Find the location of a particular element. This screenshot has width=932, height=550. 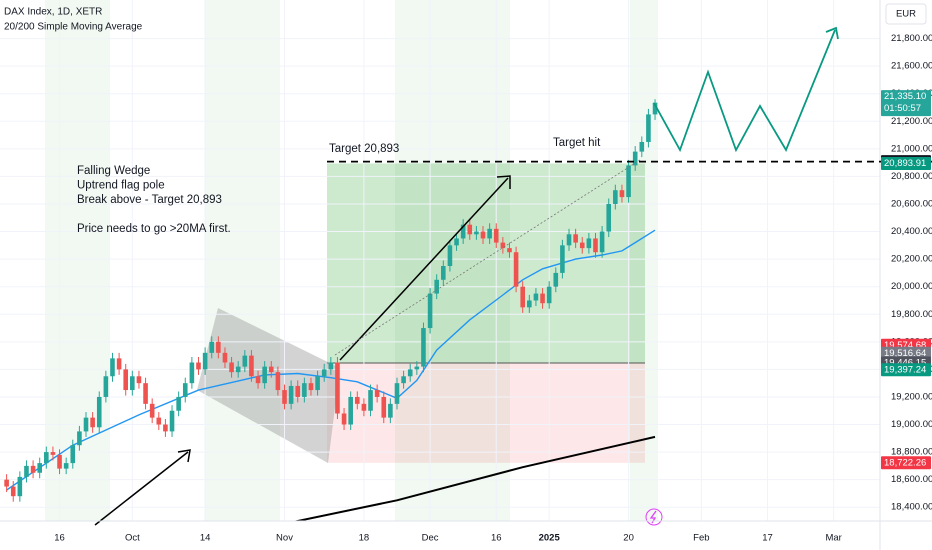

price-label: 20,893.91 is located at coordinates (905, 163).